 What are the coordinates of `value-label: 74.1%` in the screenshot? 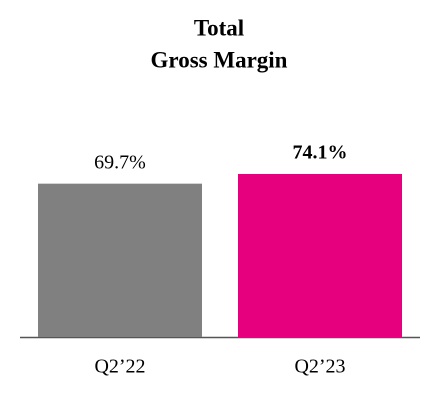 It's located at (320, 153).